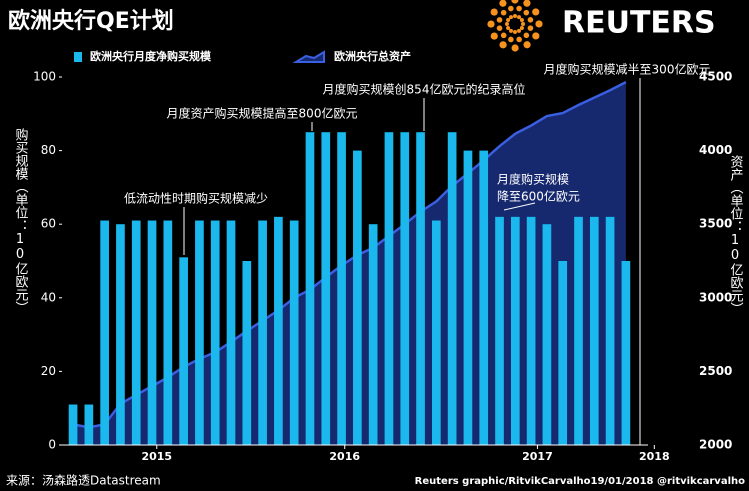 Image resolution: width=749 pixels, height=491 pixels. Describe the element at coordinates (48, 371) in the screenshot. I see `y-tick-label: 20` at that location.